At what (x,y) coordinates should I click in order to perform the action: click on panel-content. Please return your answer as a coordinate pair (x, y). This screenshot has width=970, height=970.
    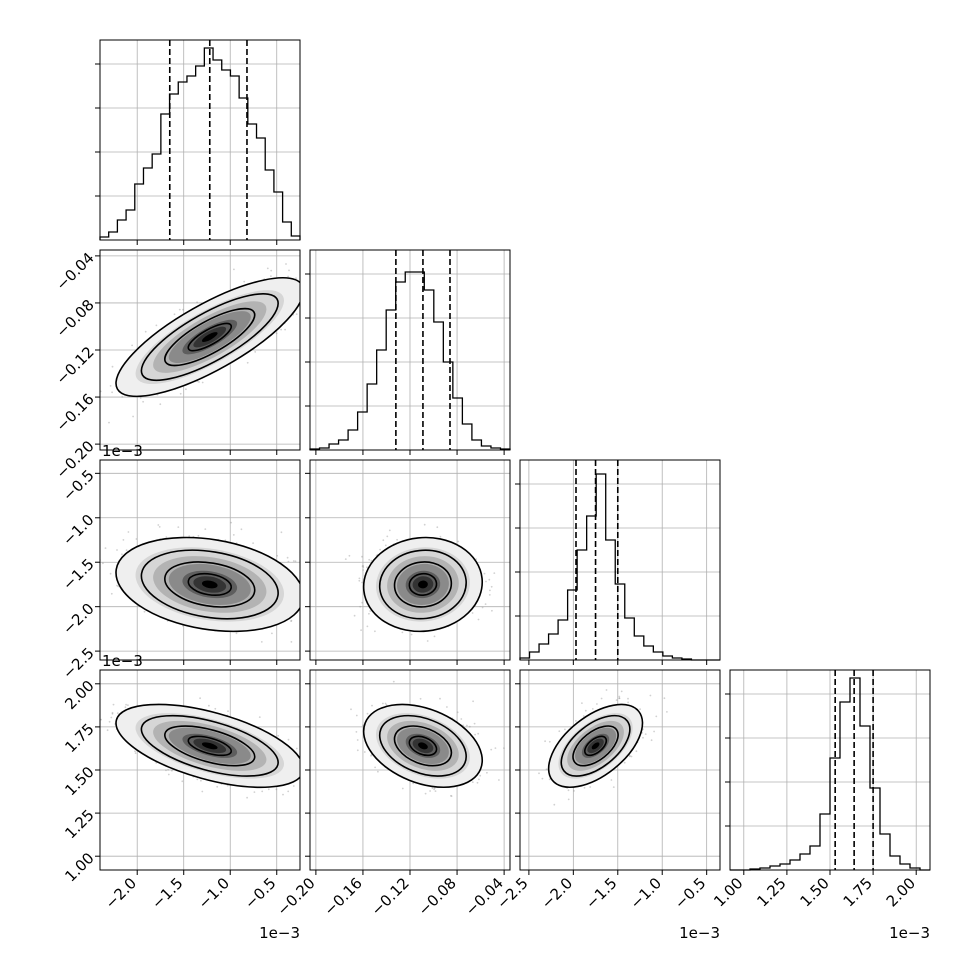
    Looking at the image, I should click on (203, 770).